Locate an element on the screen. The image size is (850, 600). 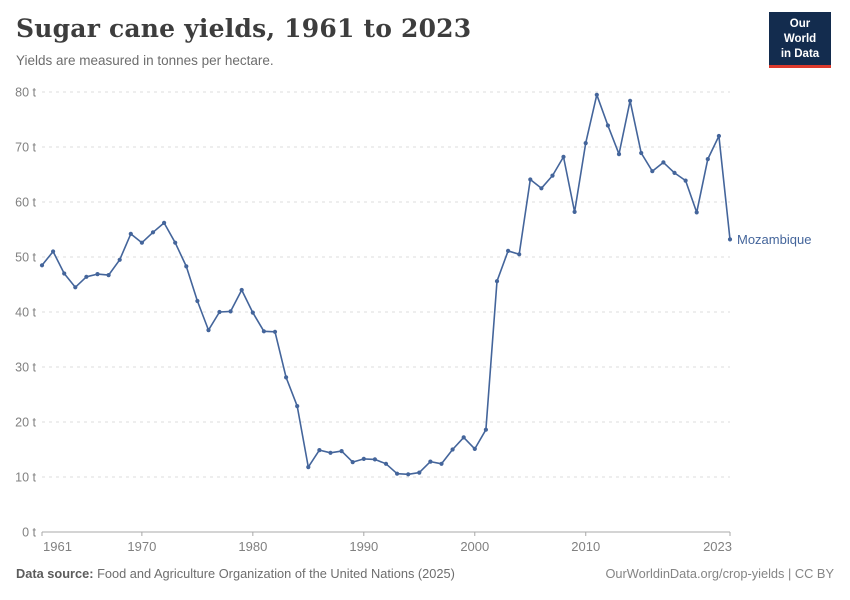
y-tick-label: 60 t is located at coordinates (25, 203).